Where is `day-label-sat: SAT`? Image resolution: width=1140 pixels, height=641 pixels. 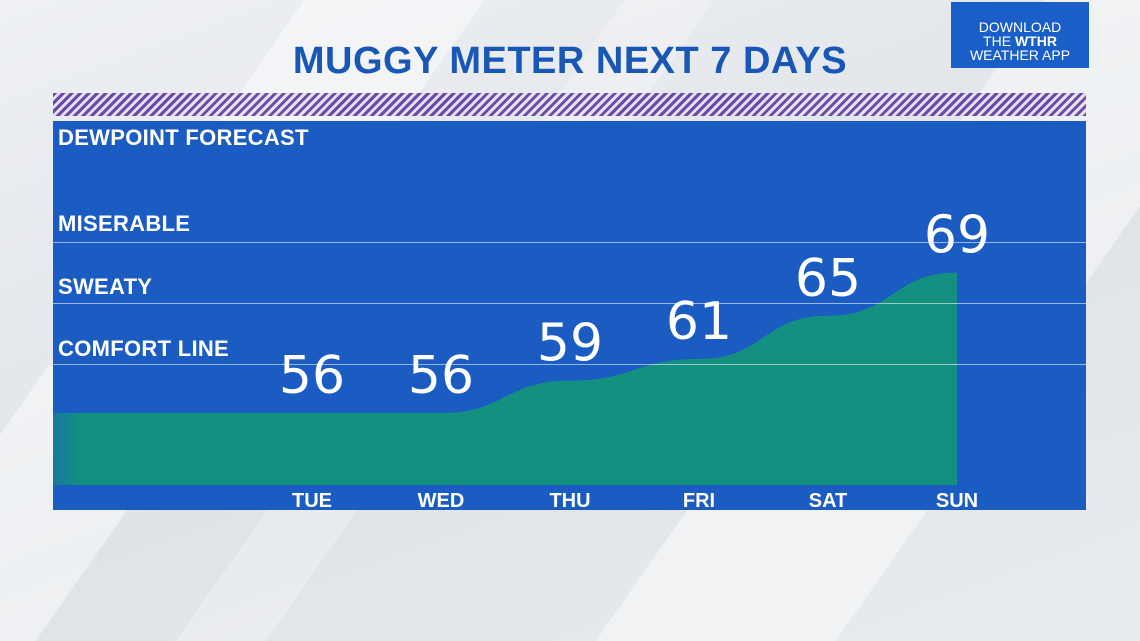
day-label-sat: SAT is located at coordinates (828, 500).